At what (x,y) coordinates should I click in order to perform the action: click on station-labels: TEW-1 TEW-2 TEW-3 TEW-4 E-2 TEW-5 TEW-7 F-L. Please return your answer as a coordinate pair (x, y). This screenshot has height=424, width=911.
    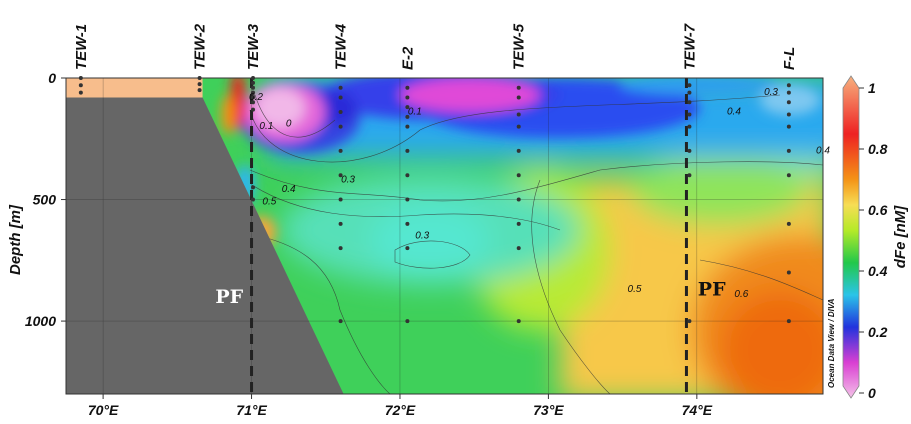
    Looking at the image, I should click on (435, 46).